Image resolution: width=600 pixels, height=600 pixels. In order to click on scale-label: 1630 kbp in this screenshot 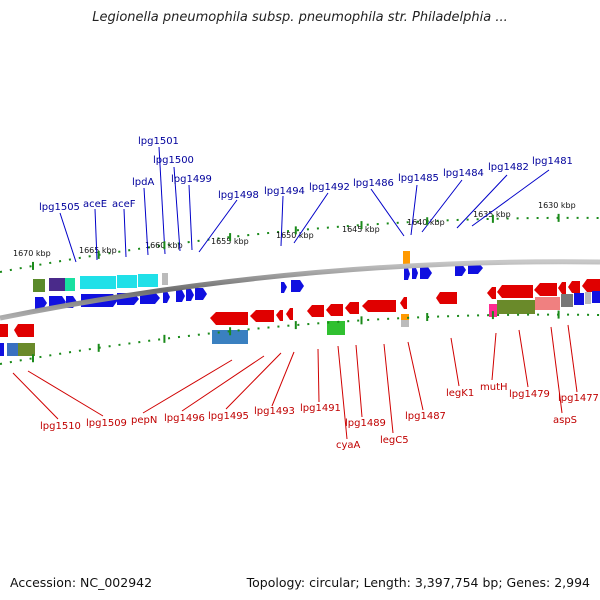, I will do `click(557, 205)`.